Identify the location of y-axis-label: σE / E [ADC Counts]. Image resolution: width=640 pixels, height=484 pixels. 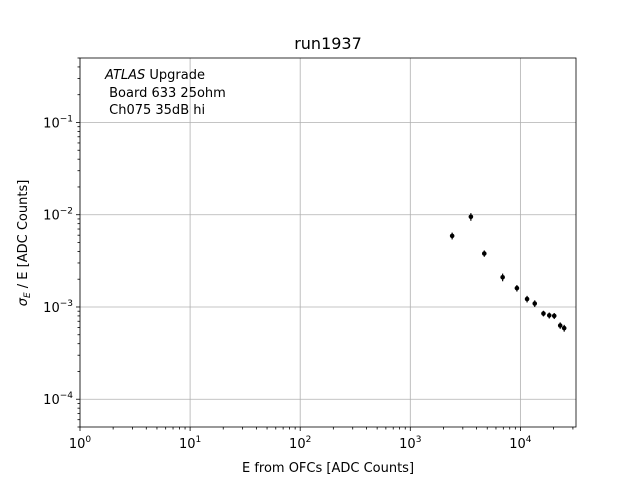
(24, 243).